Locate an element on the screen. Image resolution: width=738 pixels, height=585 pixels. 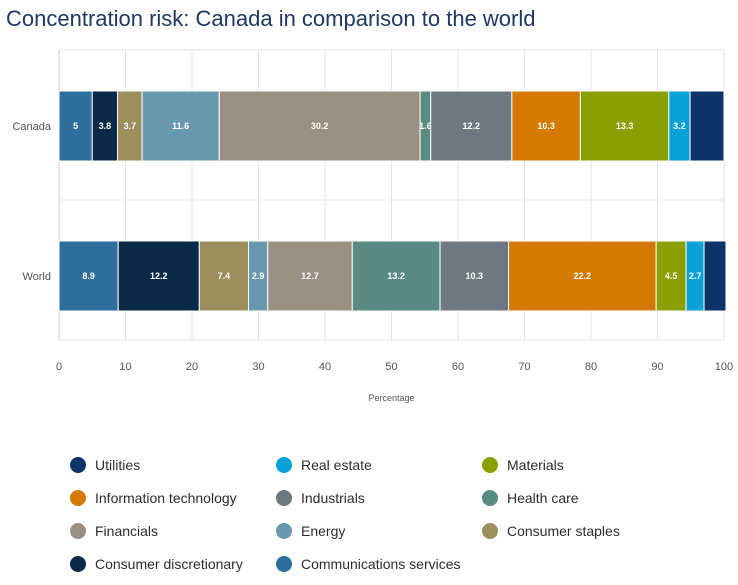
y-tick-label: Canada is located at coordinates (31, 127).